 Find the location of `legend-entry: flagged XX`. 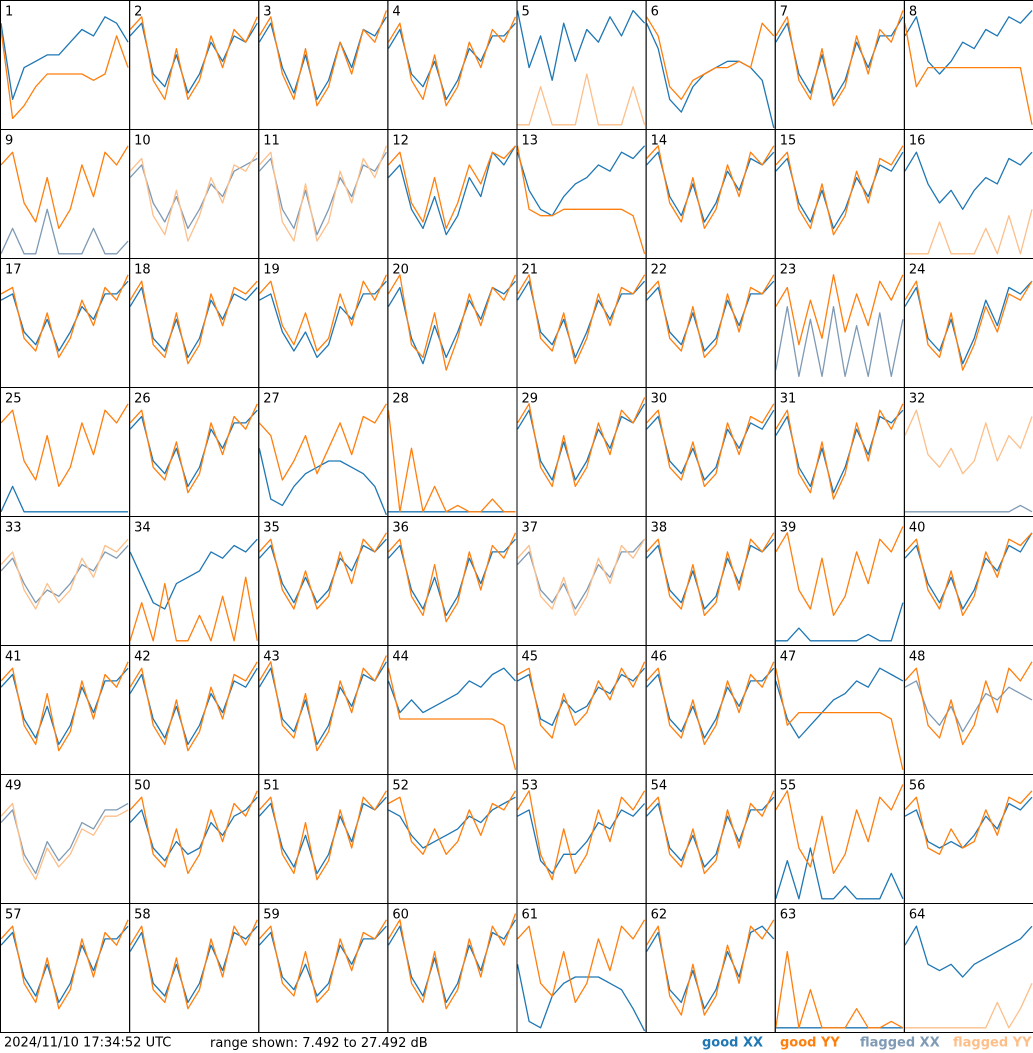

legend-entry: flagged XX is located at coordinates (900, 1043).